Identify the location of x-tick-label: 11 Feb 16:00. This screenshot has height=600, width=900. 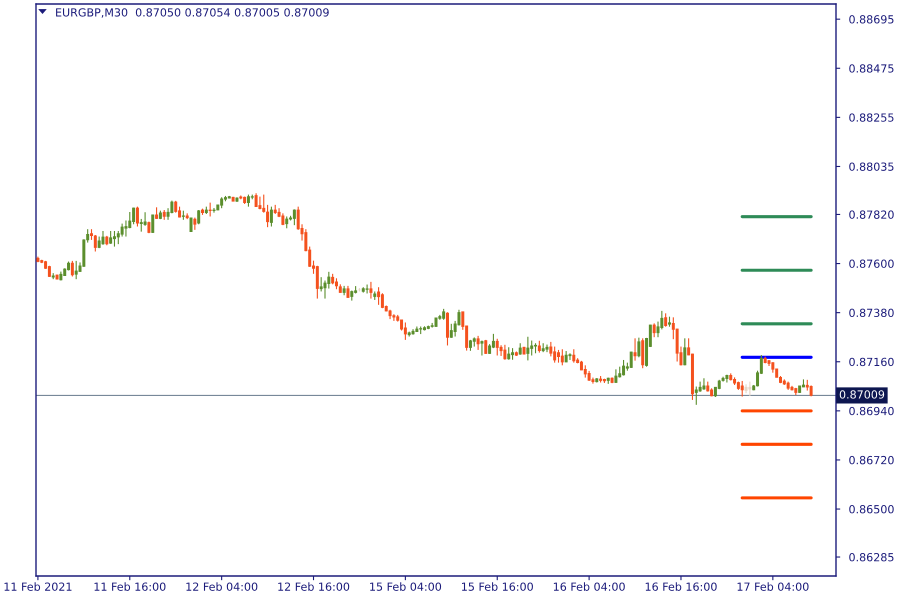
(130, 586).